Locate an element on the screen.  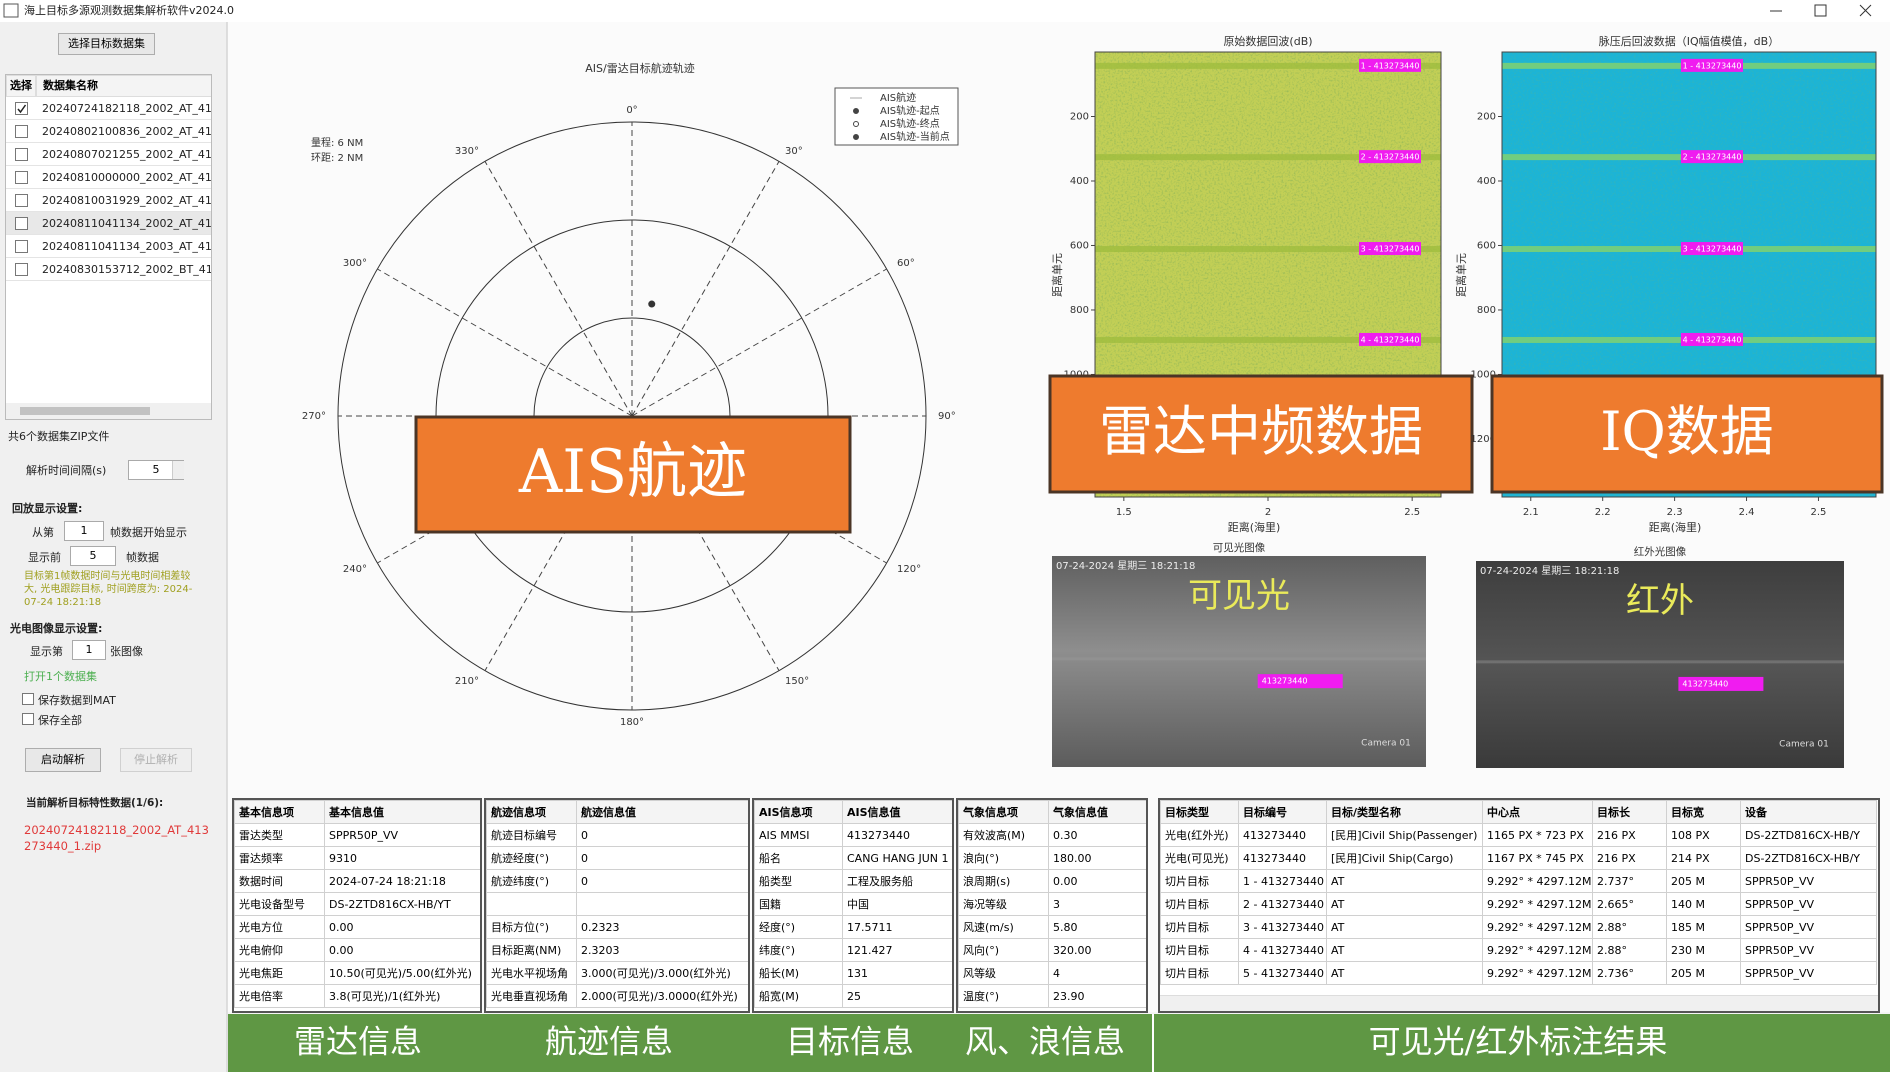
table-row: 温度(°) 23.90 is located at coordinates (1052, 996).